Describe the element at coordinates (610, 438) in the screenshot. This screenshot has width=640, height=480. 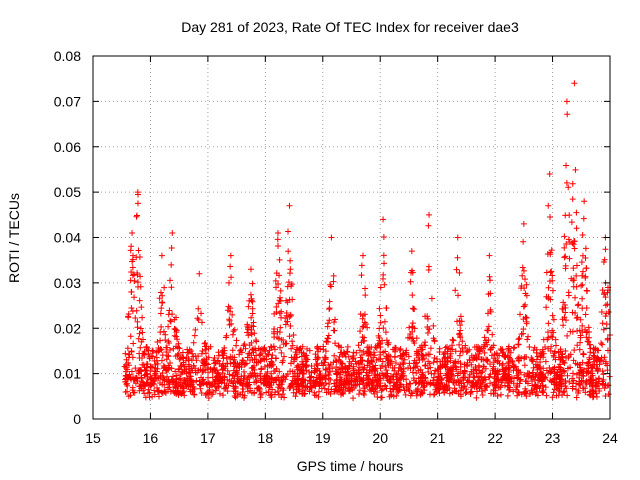
I see `x-tick-label: 24` at that location.